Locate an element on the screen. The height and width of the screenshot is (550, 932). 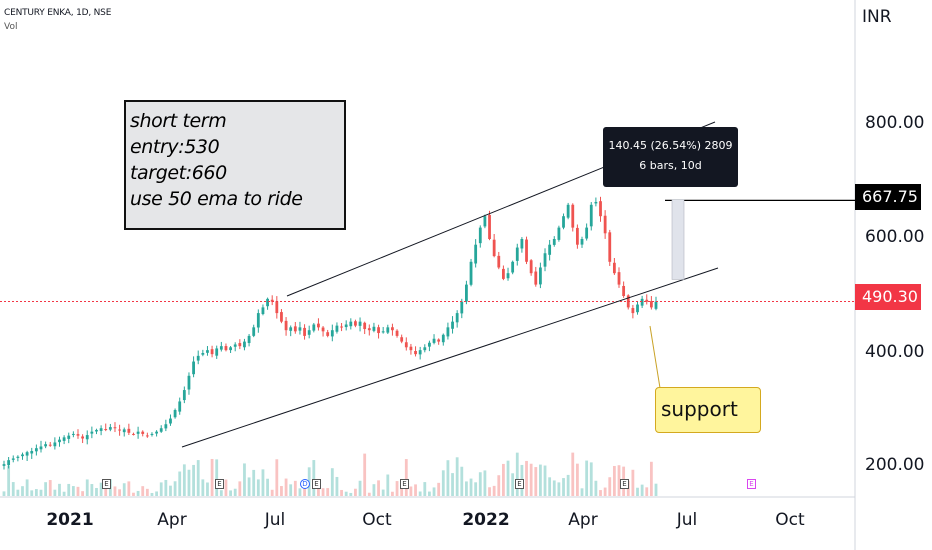
dividend-marker-icon: D is located at coordinates (305, 484).